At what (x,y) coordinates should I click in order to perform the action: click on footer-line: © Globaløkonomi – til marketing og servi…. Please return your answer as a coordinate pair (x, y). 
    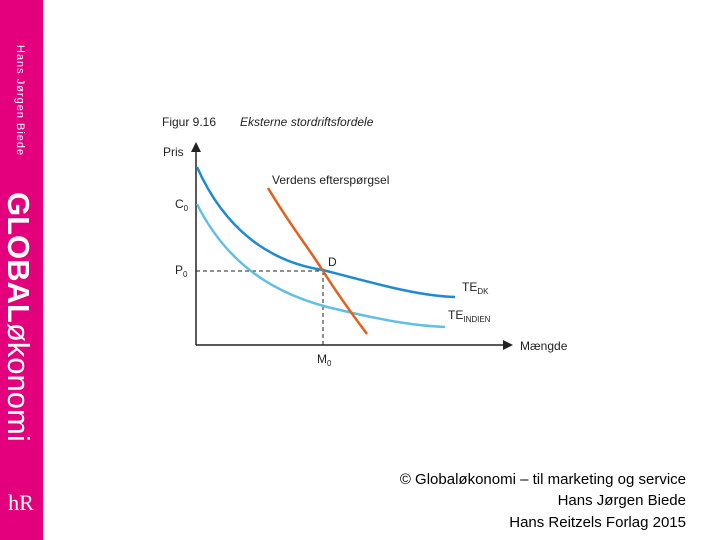
    Looking at the image, I should click on (543, 479).